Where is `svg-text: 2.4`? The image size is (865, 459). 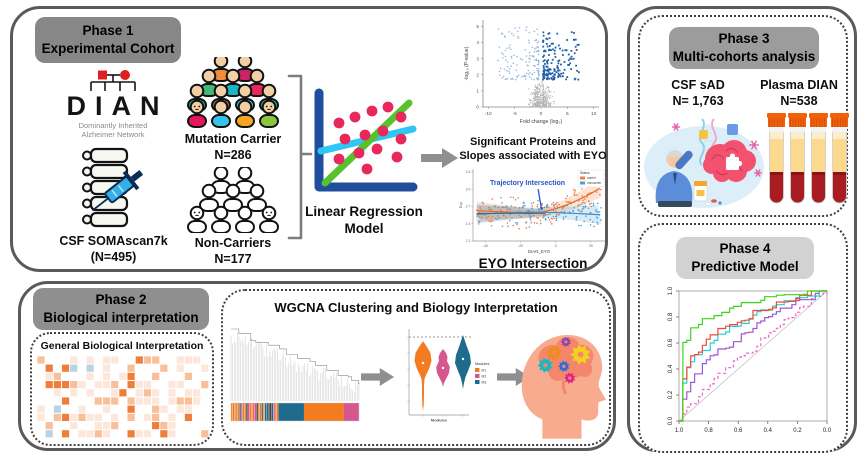 svg-text: 2.4 is located at coordinates (468, 224).